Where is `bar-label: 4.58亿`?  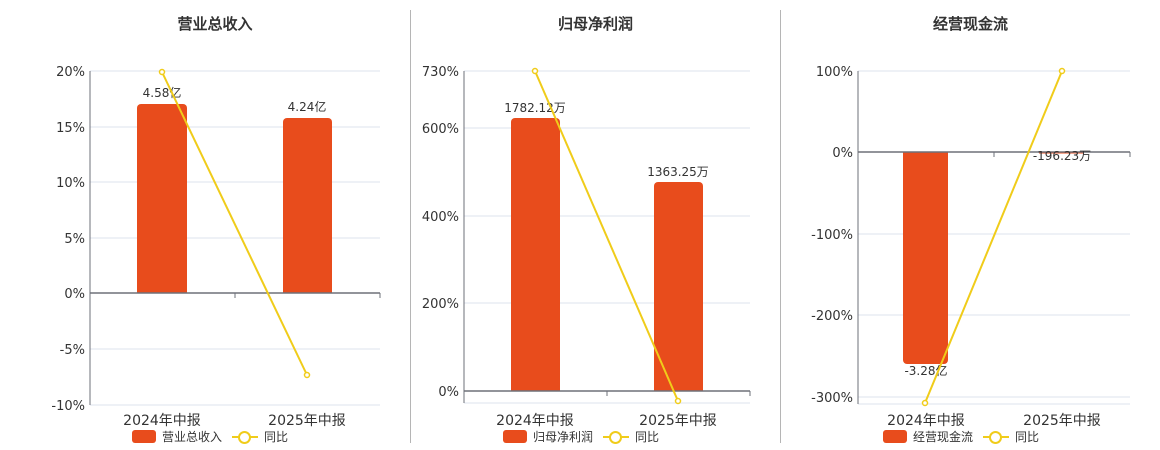
bar-label: 4.58亿 is located at coordinates (162, 92).